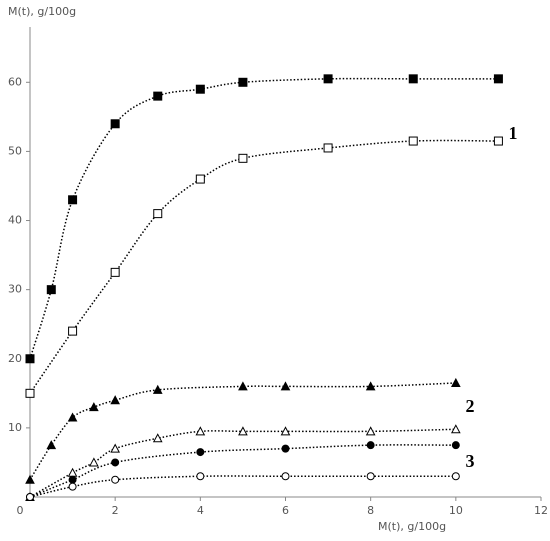 Image resolution: width=550 pixels, height=541 pixels. Describe the element at coordinates (541, 510) in the screenshot. I see `x-tick-label: 12` at that location.